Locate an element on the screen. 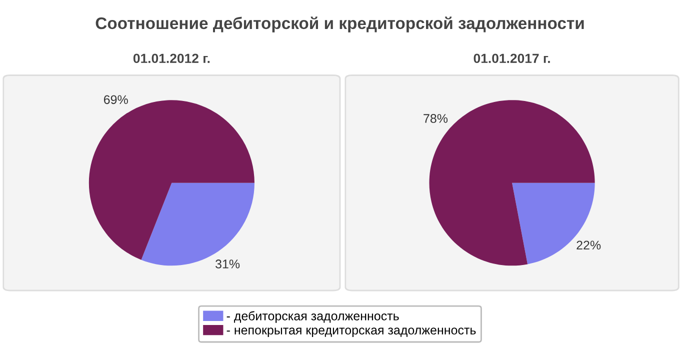 The image size is (680, 350). legend-label: - непокрытая кредиторская задолженность is located at coordinates (351, 332).